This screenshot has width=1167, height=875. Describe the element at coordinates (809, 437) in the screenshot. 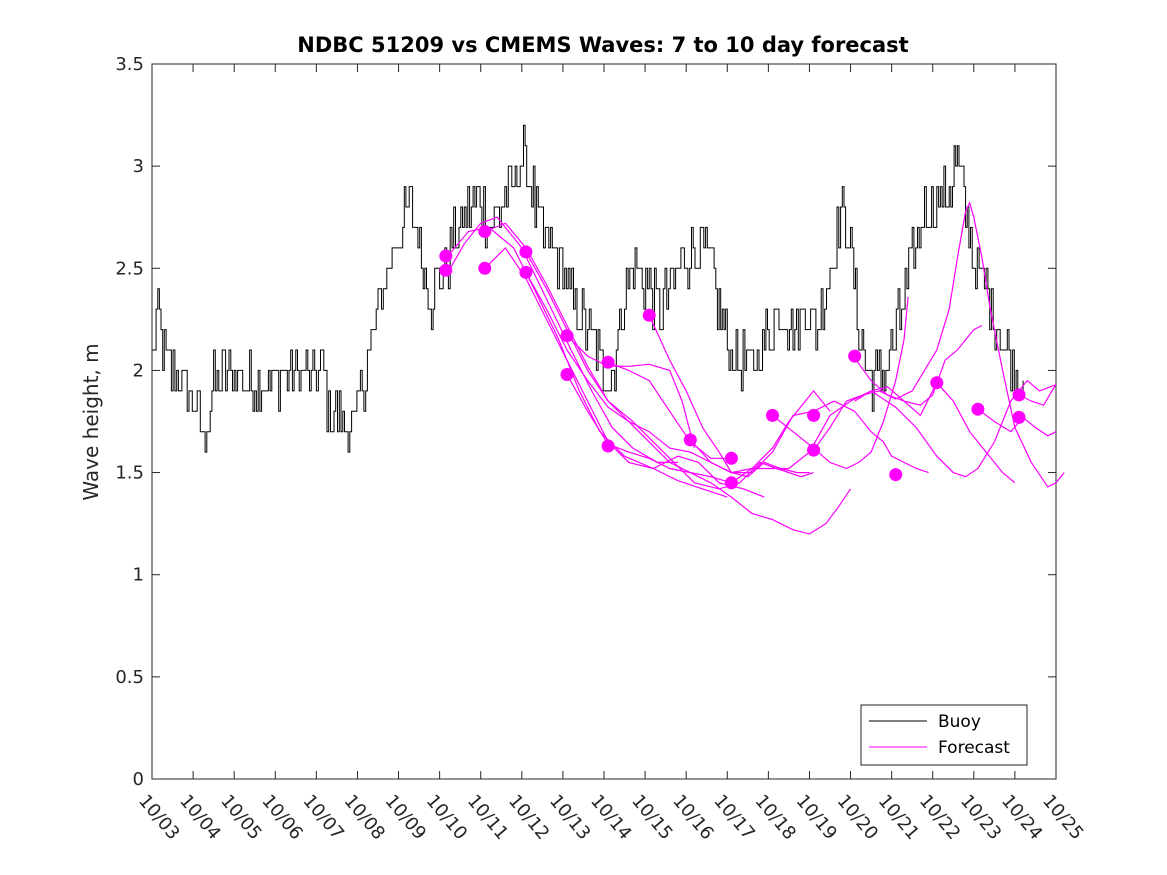

I see `forecast-series-line-f11` at that location.